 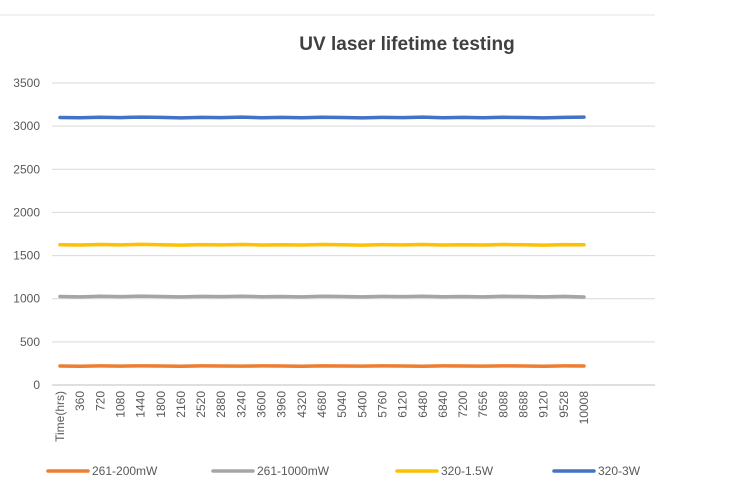 I want to click on series-line-320-3W, so click(x=322, y=117).